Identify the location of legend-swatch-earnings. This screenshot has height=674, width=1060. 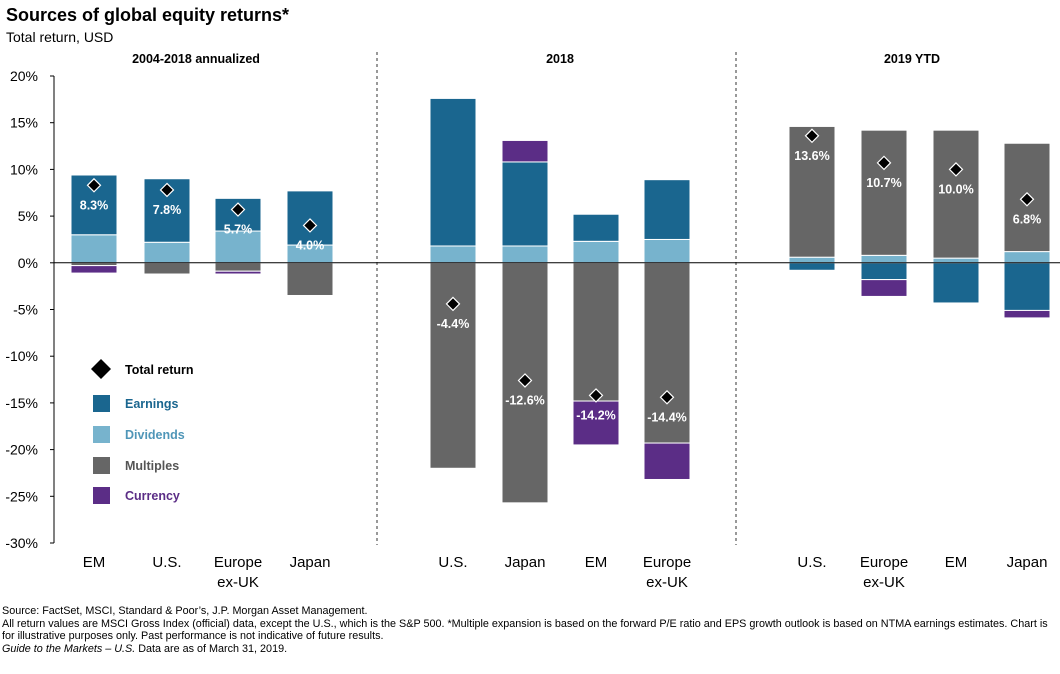
(101, 403).